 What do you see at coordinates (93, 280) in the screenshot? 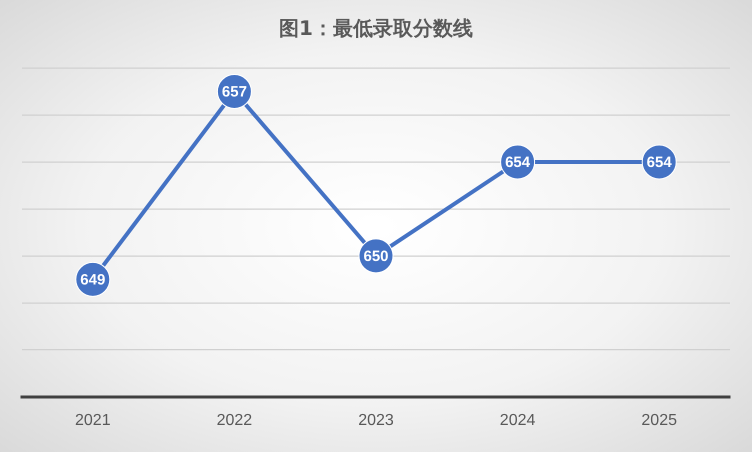
I see `data-label: 649` at bounding box center [93, 280].